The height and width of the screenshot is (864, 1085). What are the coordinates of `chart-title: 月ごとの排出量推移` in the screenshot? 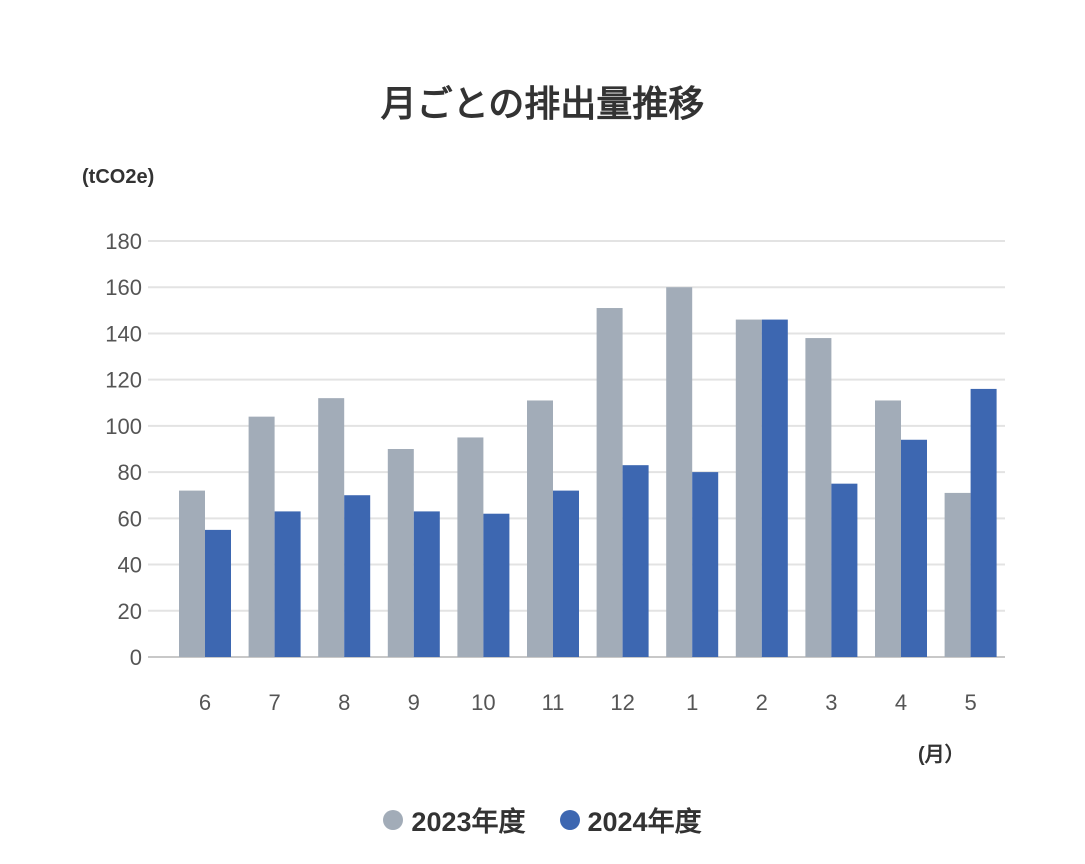 It's located at (542, 103).